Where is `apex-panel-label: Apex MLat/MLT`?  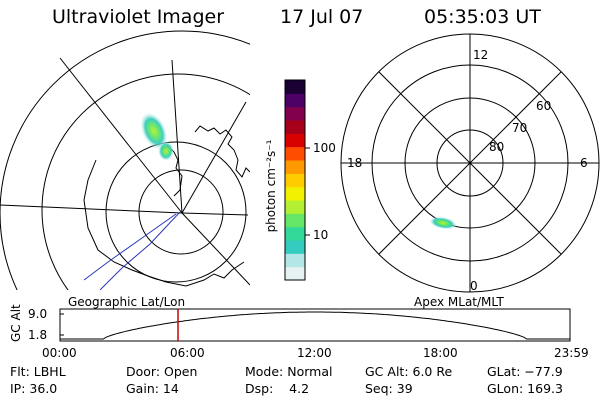
apex-panel-label: Apex MLat/MLT is located at coordinates (459, 302).